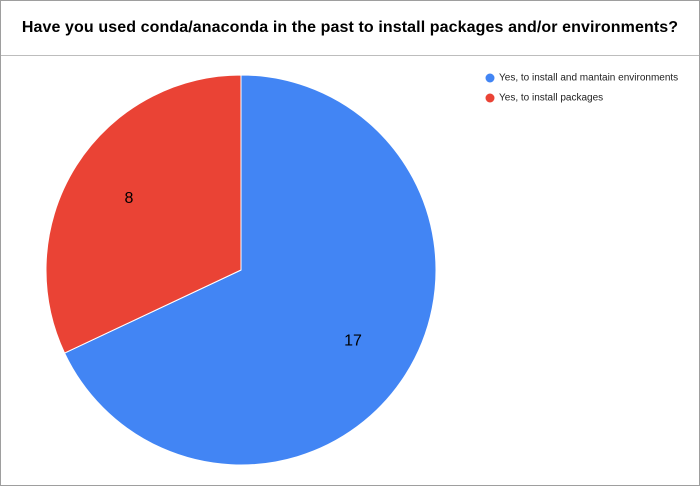 The image size is (700, 486). I want to click on pie-slice-labels: 17 8, so click(243, 269).